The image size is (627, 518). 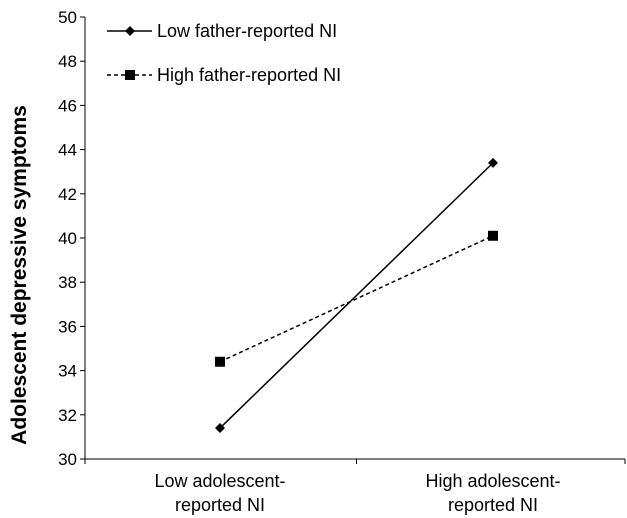 What do you see at coordinates (67, 105) in the screenshot?
I see `y-tick-label: 46` at bounding box center [67, 105].